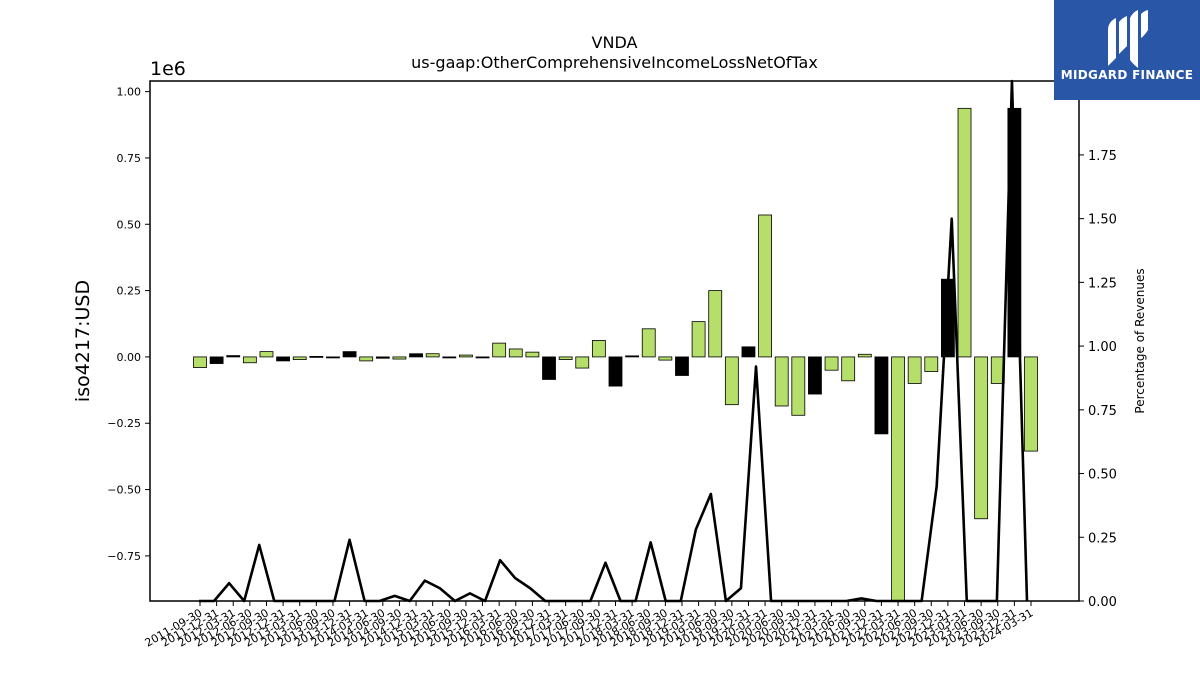 This screenshot has width=1200, height=675. I want to click on y2-tick-label: 1.25, so click(1102, 283).